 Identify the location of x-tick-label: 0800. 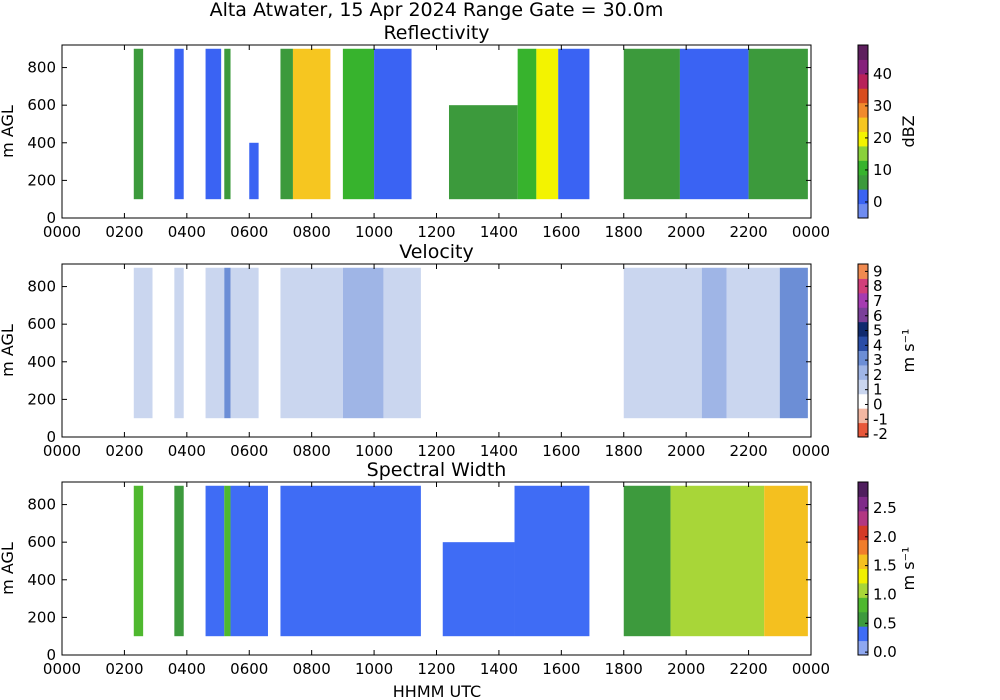
(312, 232).